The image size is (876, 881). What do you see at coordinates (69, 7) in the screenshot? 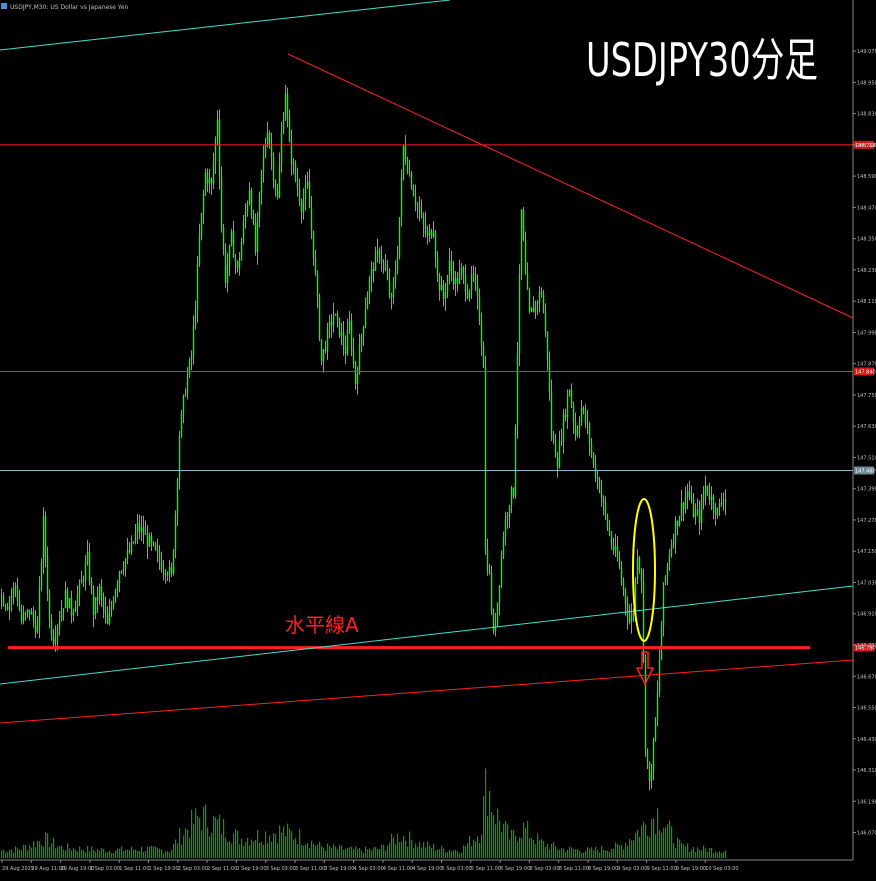
I see `symbol-info: USDJPY,M30: US Dollar vs Japanese Yen` at bounding box center [69, 7].